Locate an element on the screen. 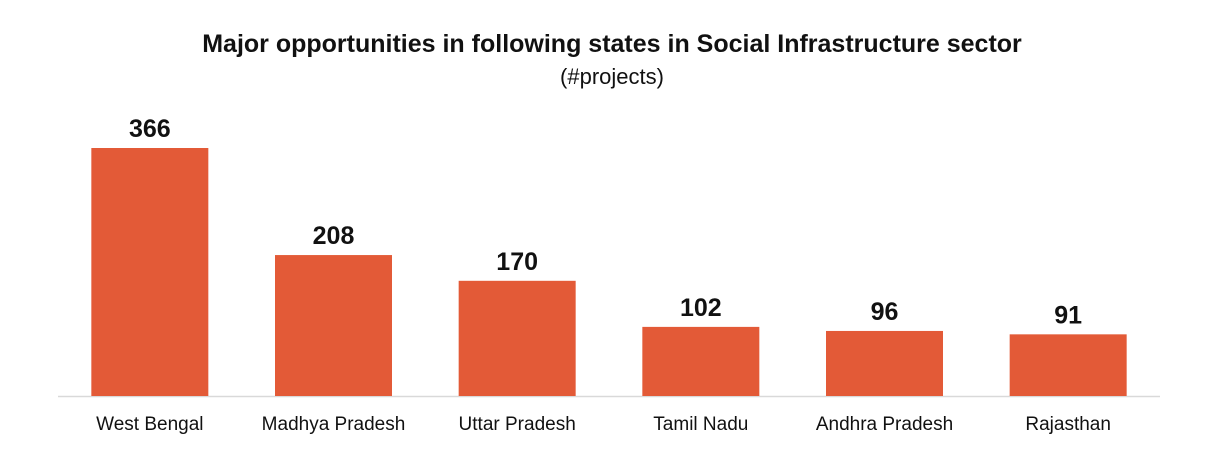 This screenshot has height=468, width=1224. category-label: Rajasthan is located at coordinates (1068, 424).